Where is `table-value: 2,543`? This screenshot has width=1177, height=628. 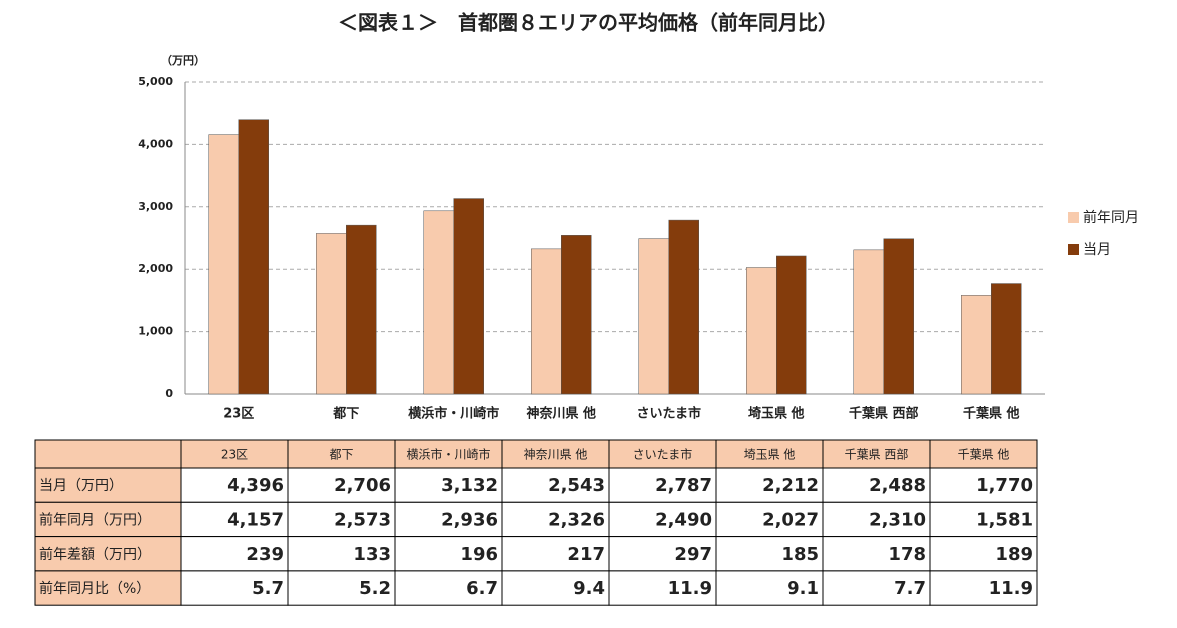
table-value: 2,543 is located at coordinates (576, 485).